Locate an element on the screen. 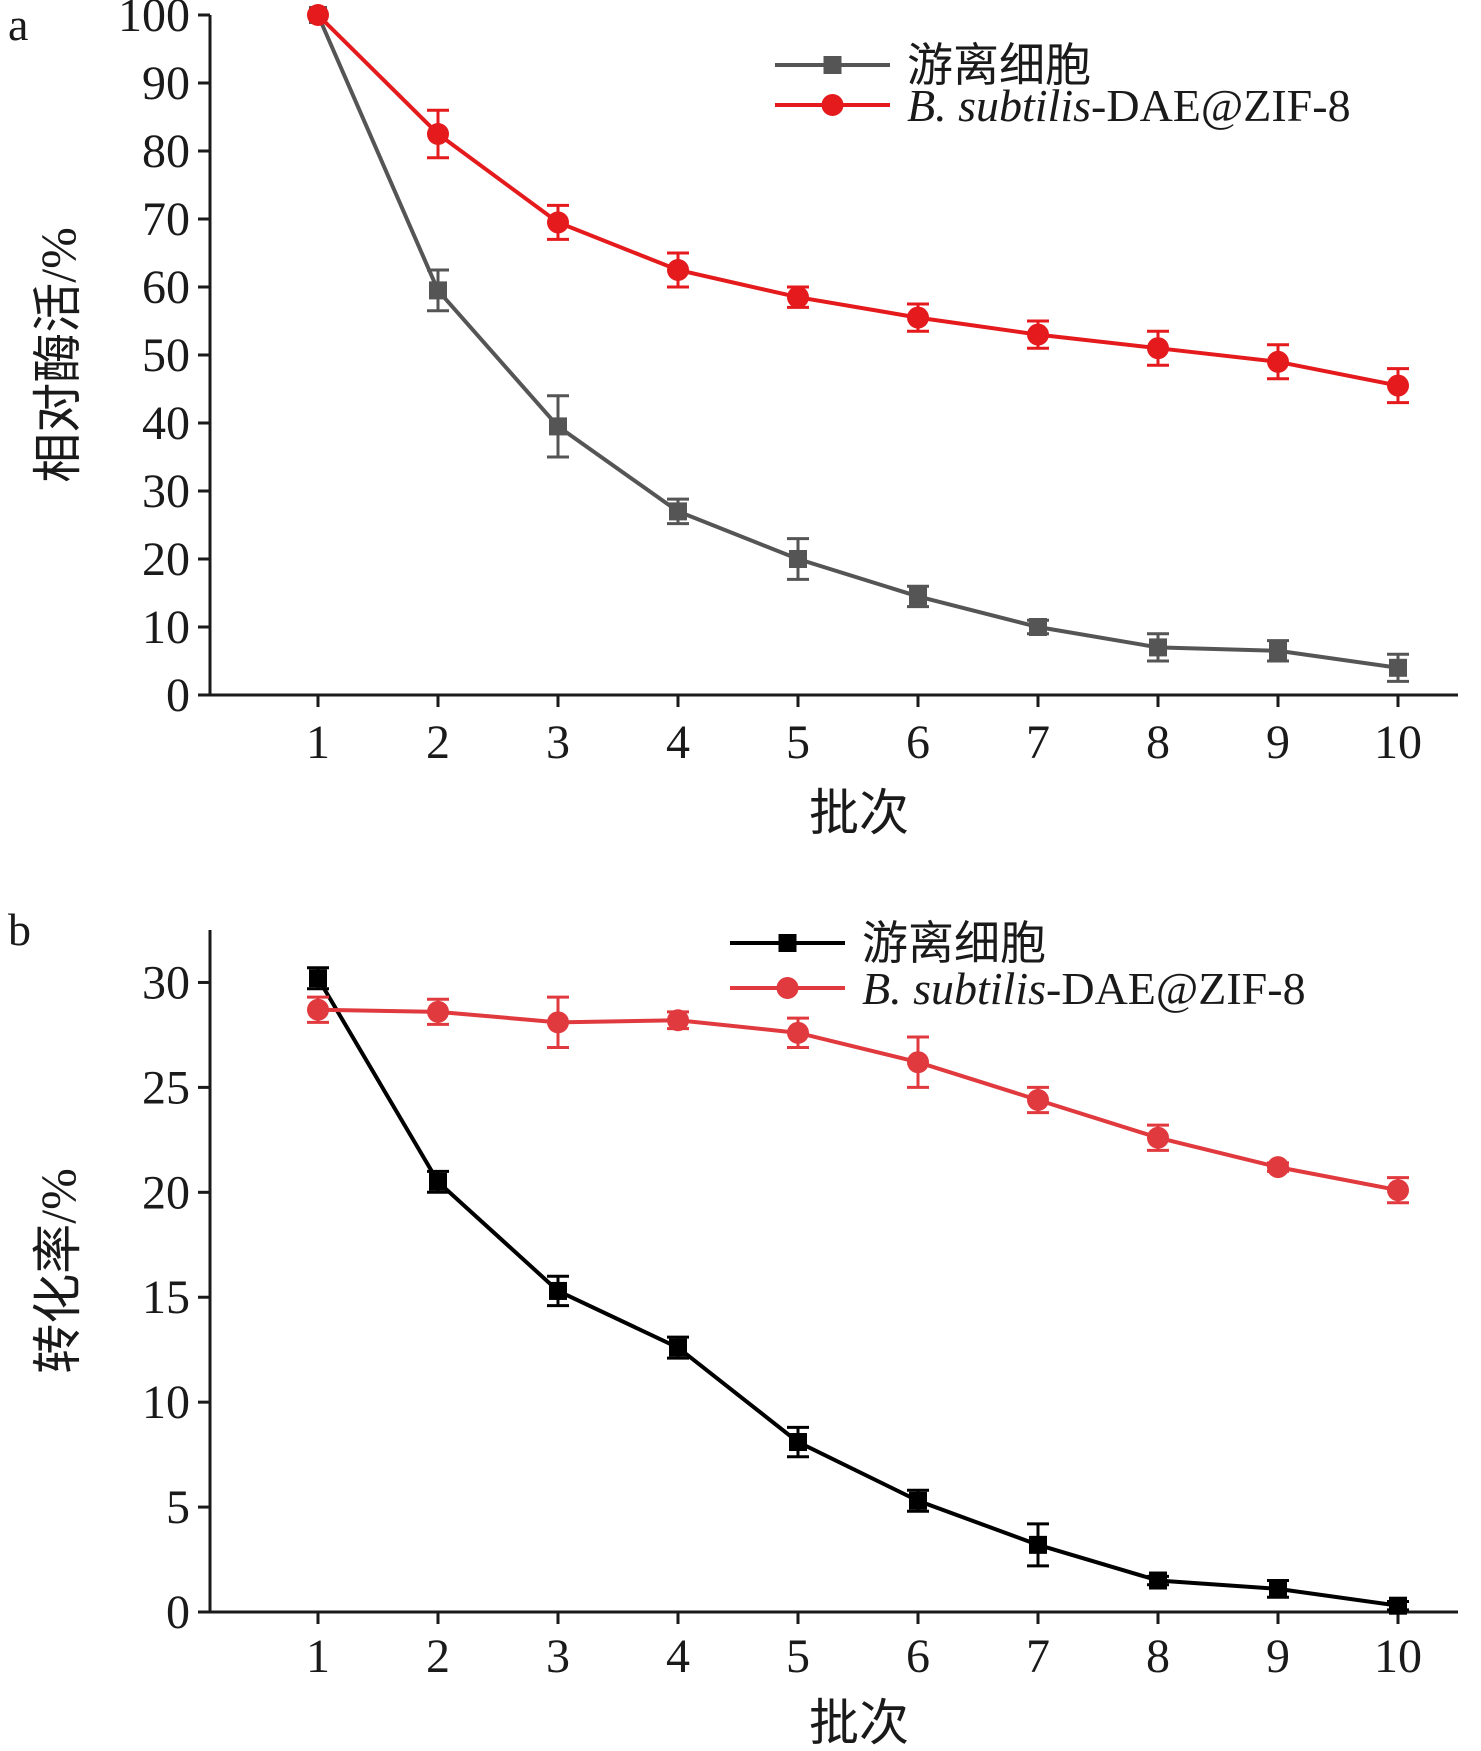  y-tick-label: 5 is located at coordinates (178, 1507).